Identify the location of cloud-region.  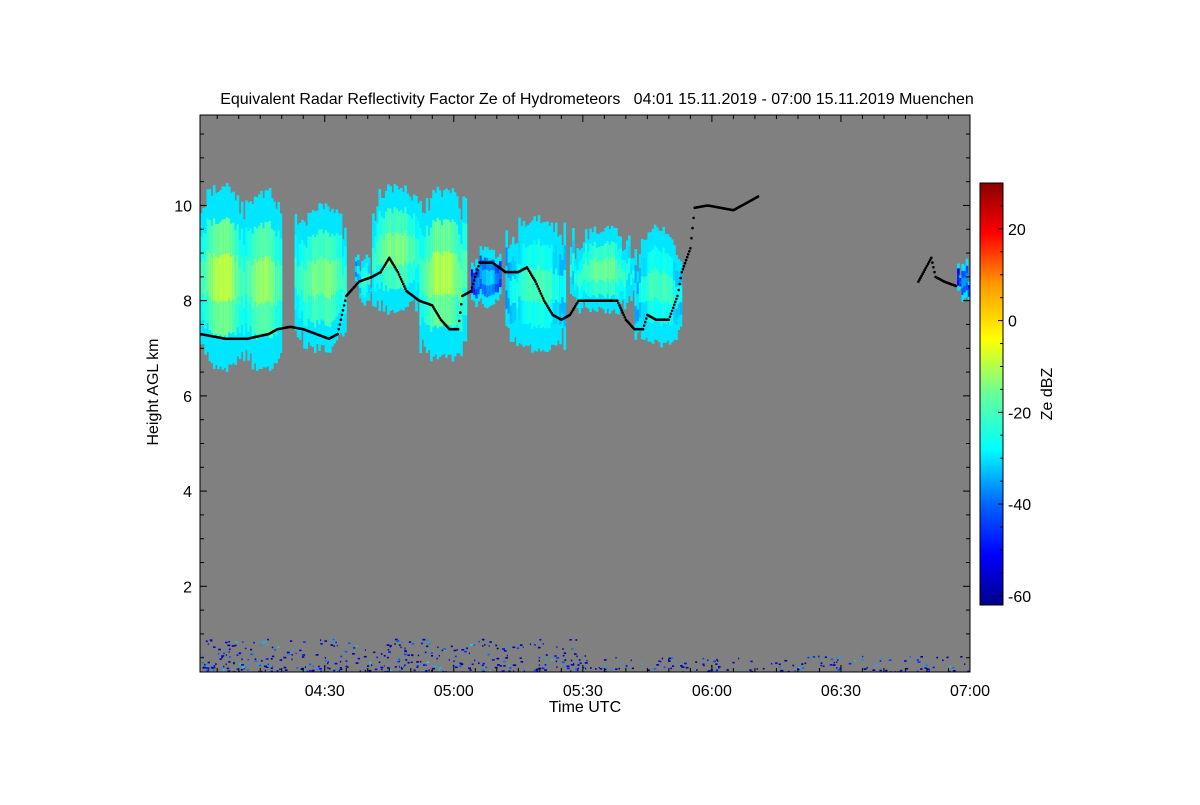
(443, 274).